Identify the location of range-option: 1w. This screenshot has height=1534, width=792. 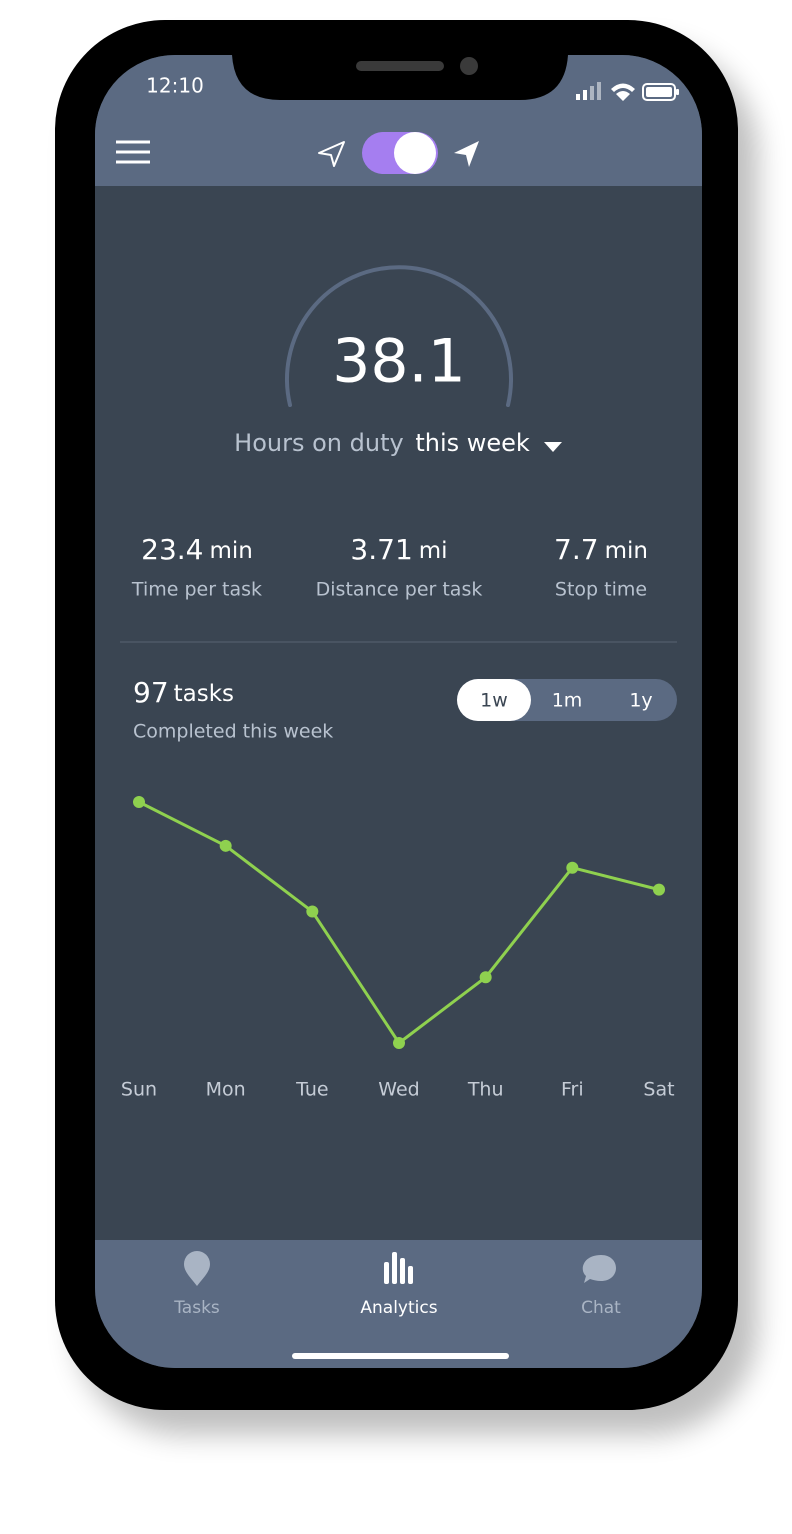
(494, 701).